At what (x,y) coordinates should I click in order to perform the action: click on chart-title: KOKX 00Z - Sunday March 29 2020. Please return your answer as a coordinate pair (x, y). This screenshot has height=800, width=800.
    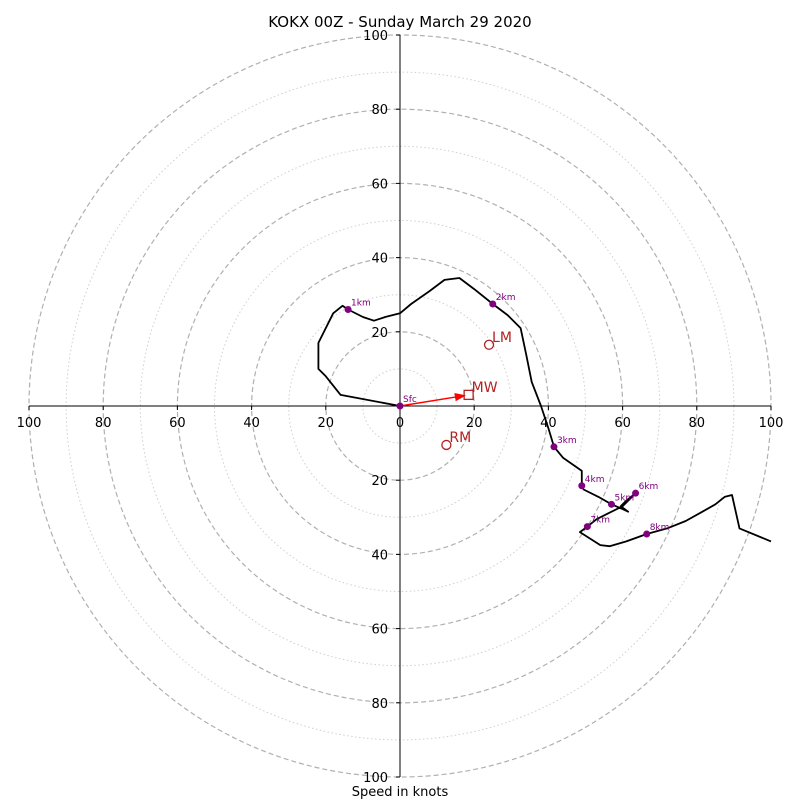
    Looking at the image, I should click on (399, 22).